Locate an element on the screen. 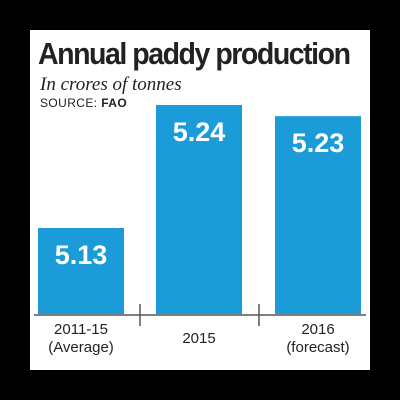  category-label-2-1: (forecast) is located at coordinates (317, 347).